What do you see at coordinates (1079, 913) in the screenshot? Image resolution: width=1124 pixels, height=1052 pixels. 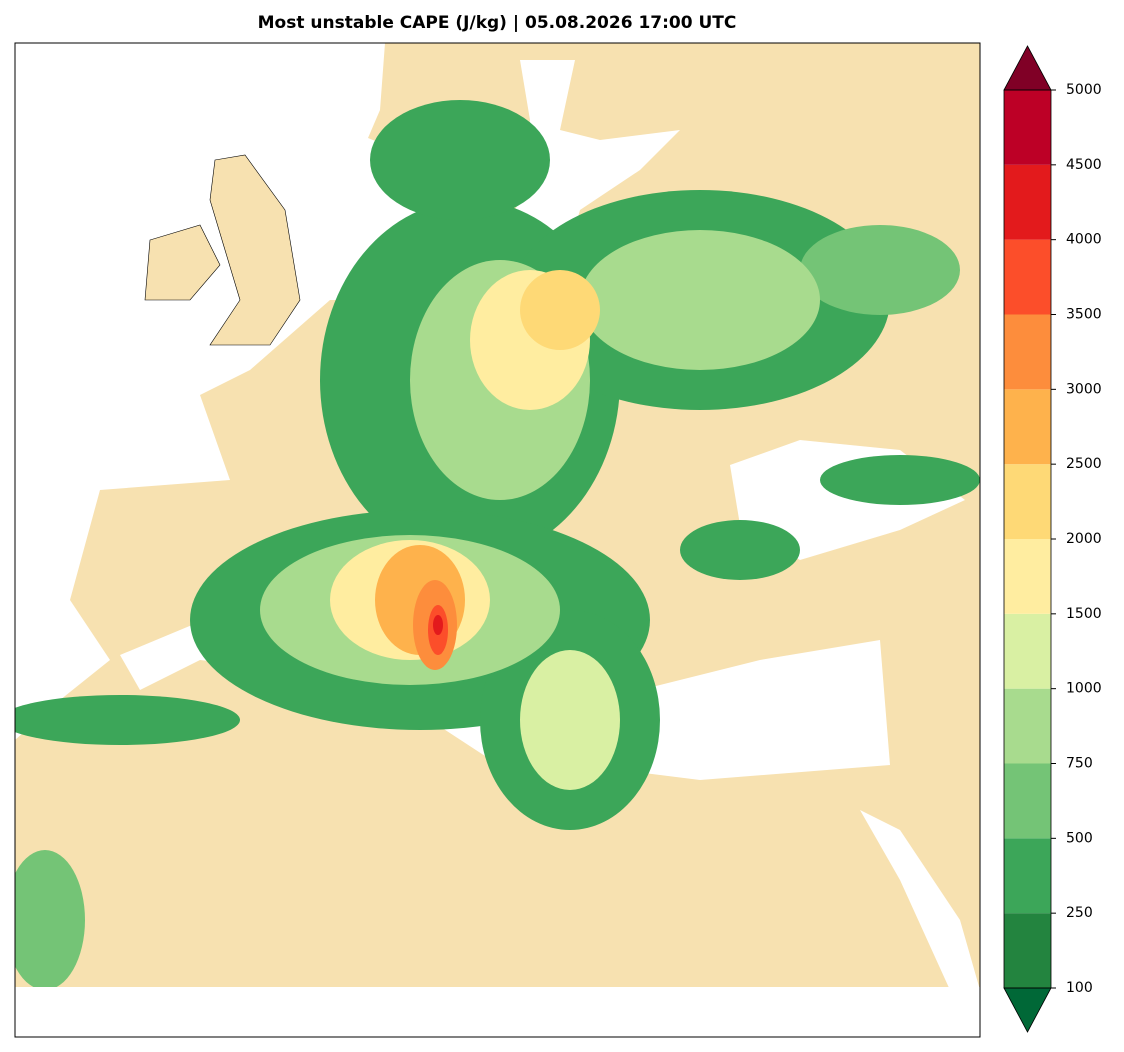 I see `colorbar-tick-label: 250` at bounding box center [1079, 913].